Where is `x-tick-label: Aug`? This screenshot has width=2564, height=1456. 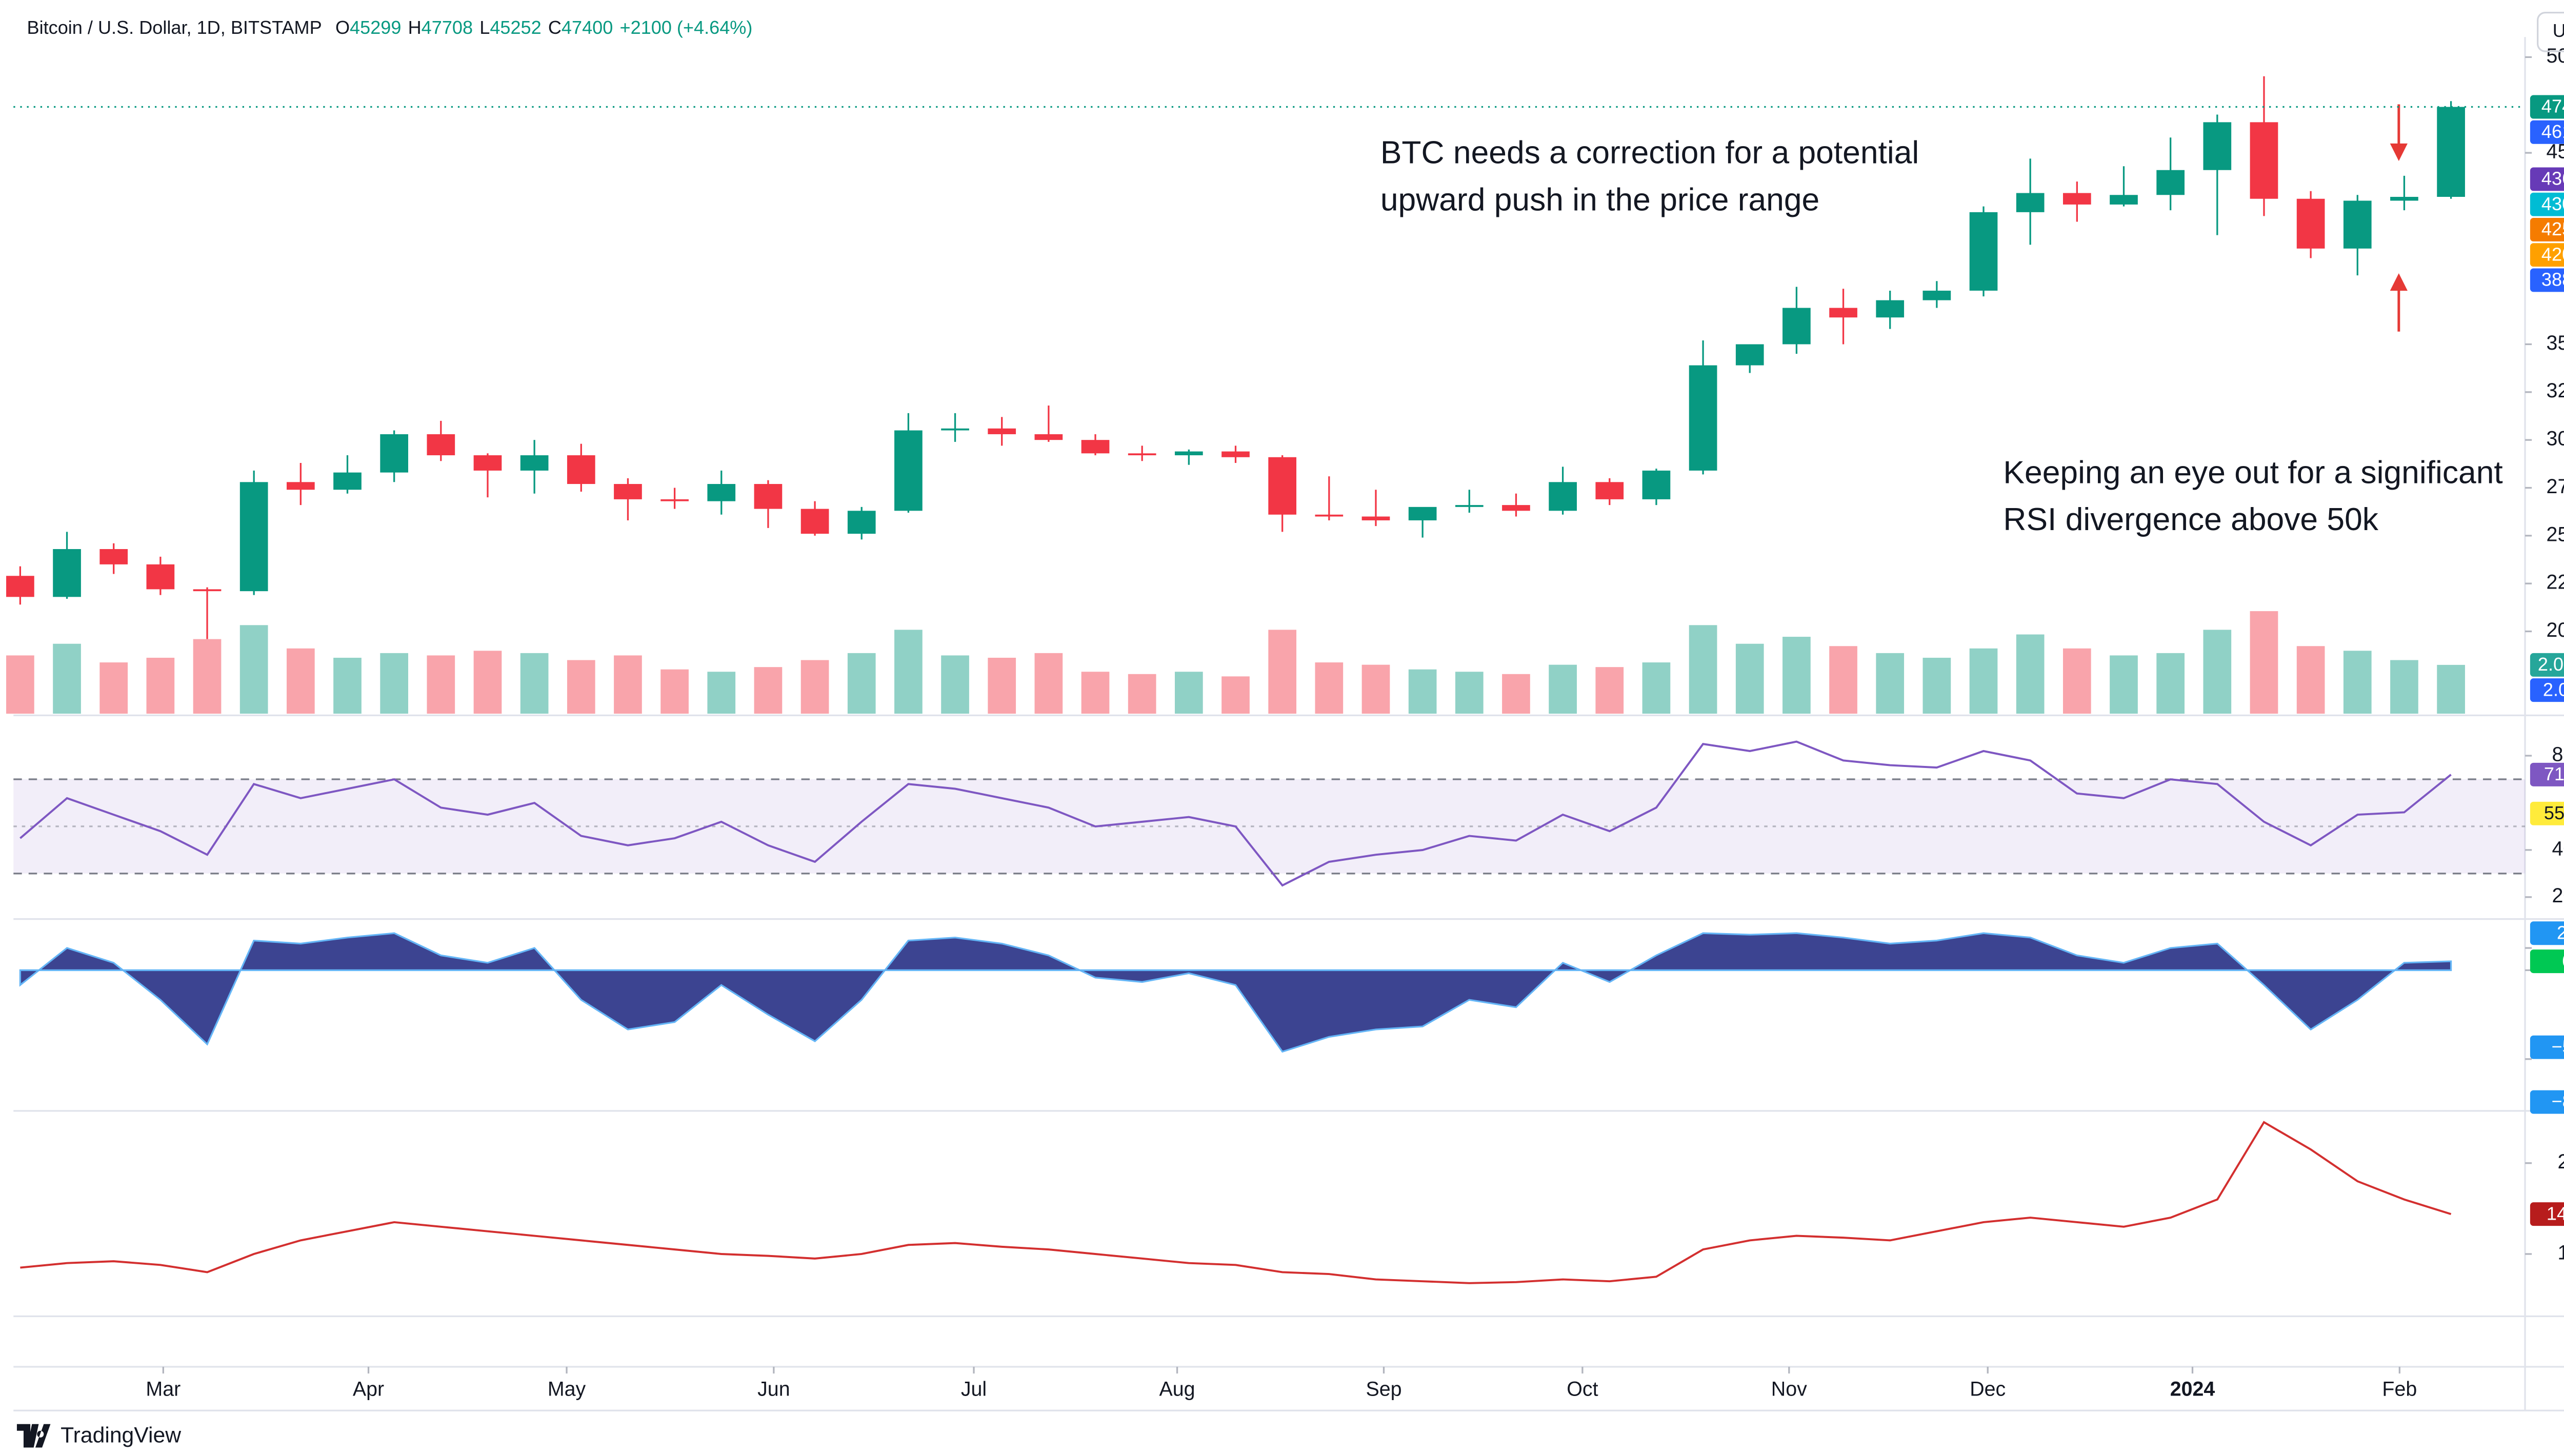
x-tick-label: Aug is located at coordinates (1177, 1389).